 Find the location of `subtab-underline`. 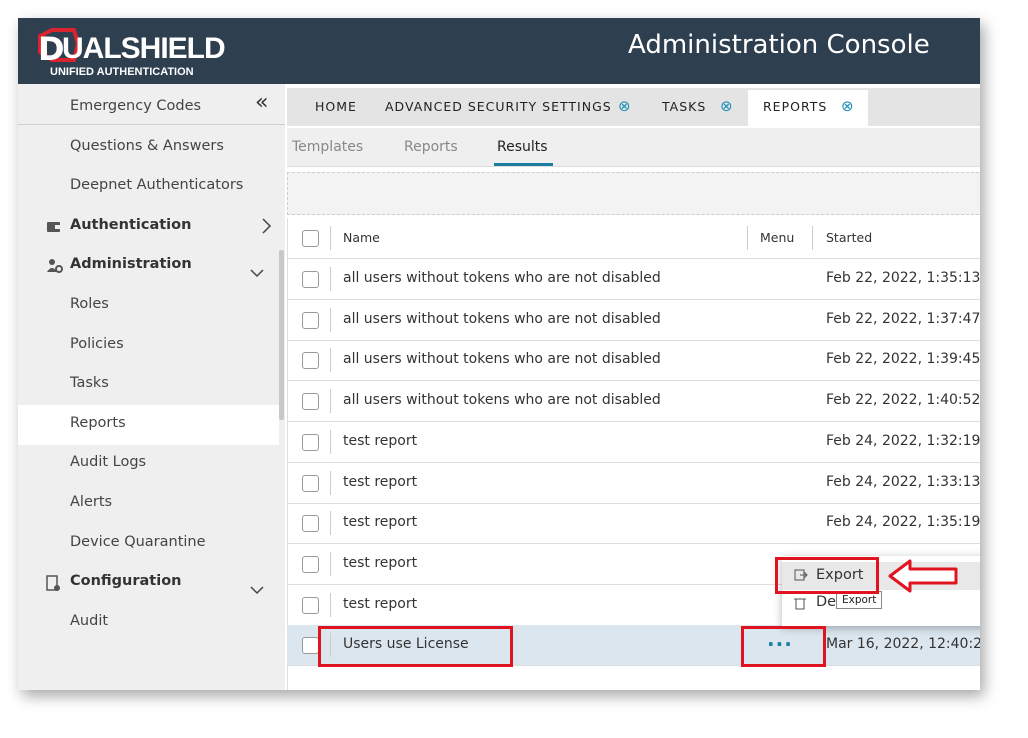

subtab-underline is located at coordinates (523, 164).